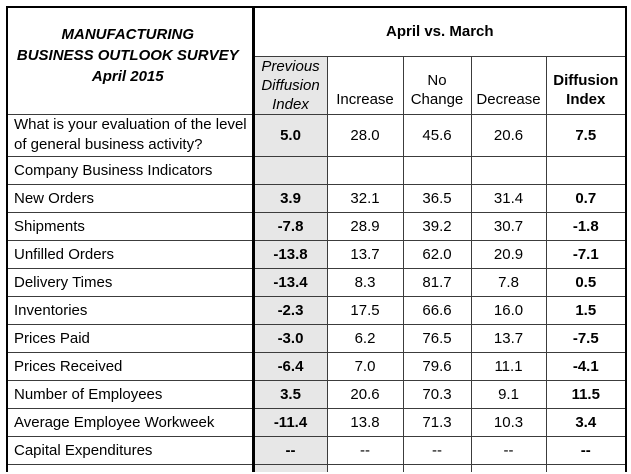 The height and width of the screenshot is (474, 631). I want to click on row-label-cell: Number of Employees, so click(130, 394).